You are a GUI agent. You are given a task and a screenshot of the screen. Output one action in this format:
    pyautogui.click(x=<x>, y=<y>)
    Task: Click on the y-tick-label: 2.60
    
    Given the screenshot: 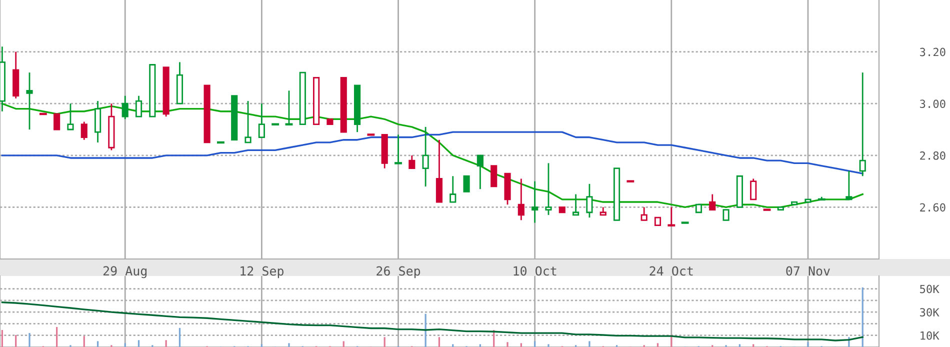 What is the action you would take?
    pyautogui.click(x=933, y=207)
    